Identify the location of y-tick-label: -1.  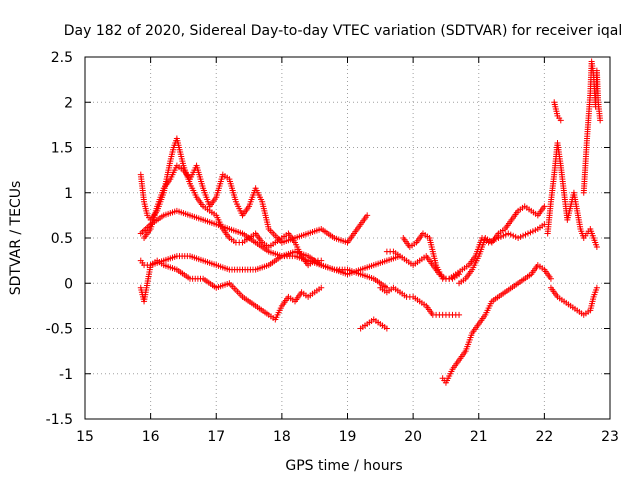
(66, 375).